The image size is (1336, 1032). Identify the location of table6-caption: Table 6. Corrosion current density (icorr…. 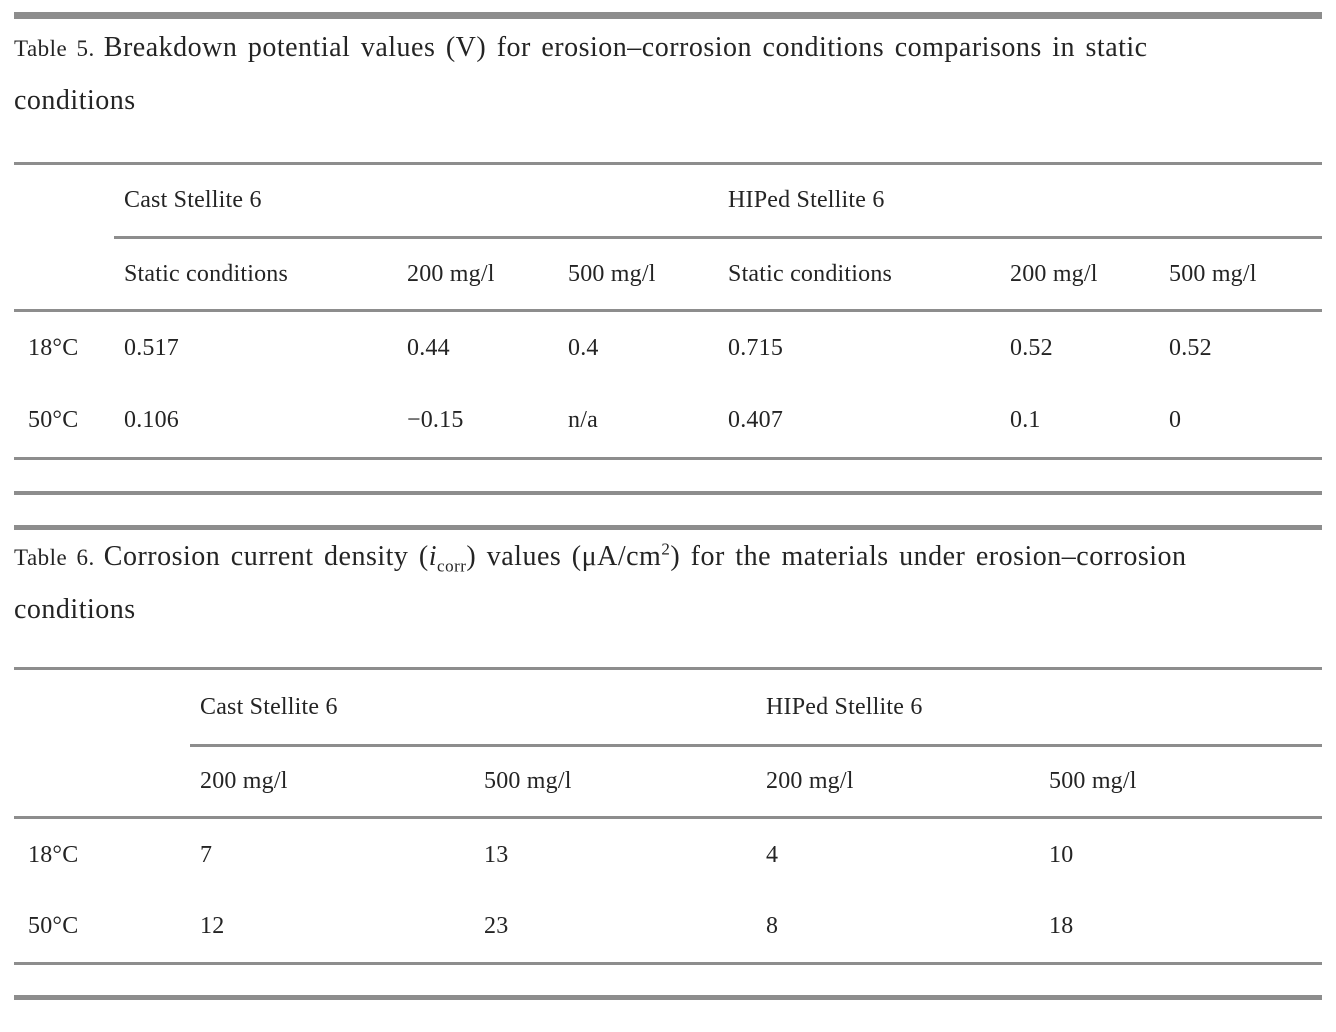
(631, 583).